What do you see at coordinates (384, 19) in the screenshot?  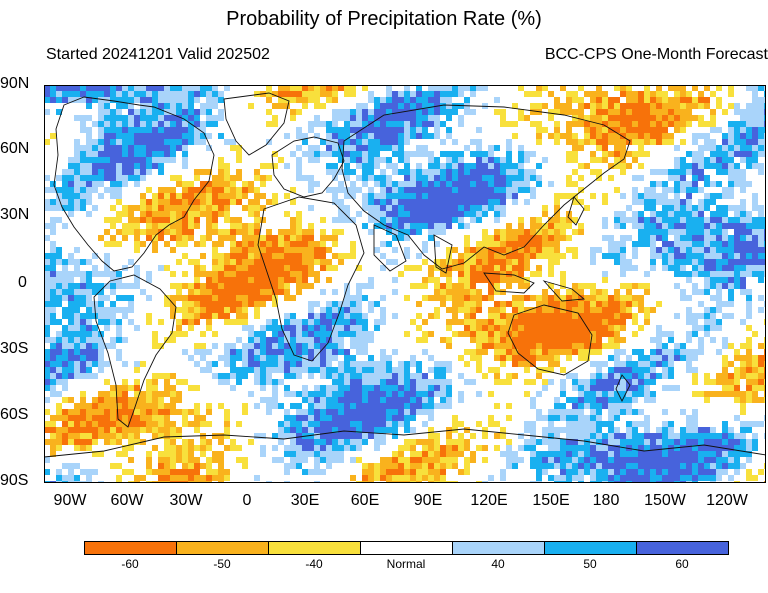 I see `map-title: Probability of Precipitation Rate (%)` at bounding box center [384, 19].